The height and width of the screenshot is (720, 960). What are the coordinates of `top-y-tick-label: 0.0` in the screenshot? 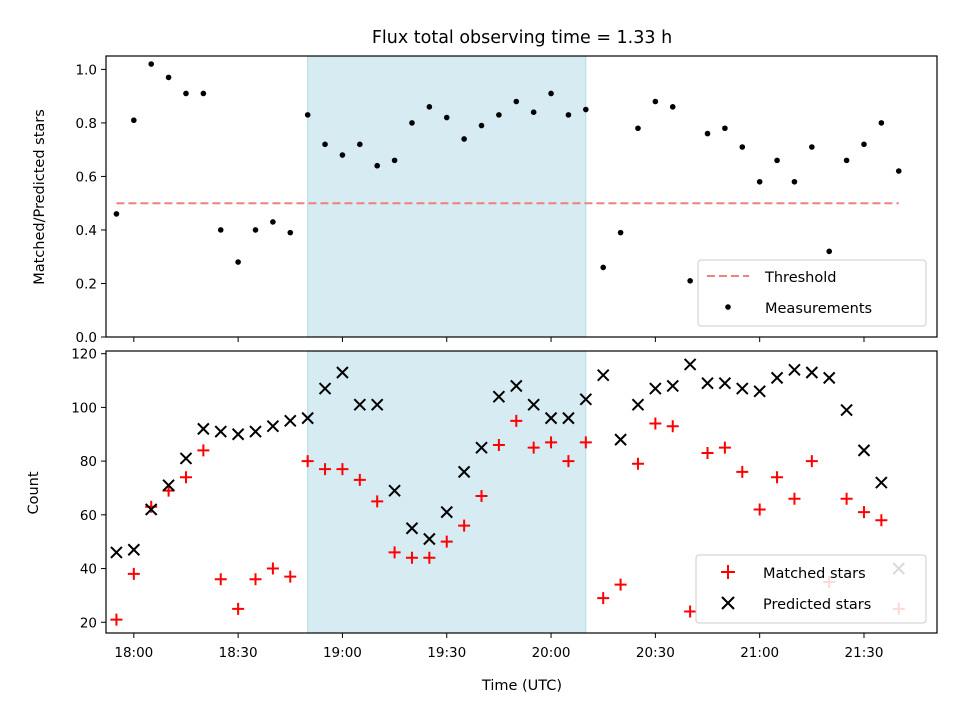 It's located at (86, 338).